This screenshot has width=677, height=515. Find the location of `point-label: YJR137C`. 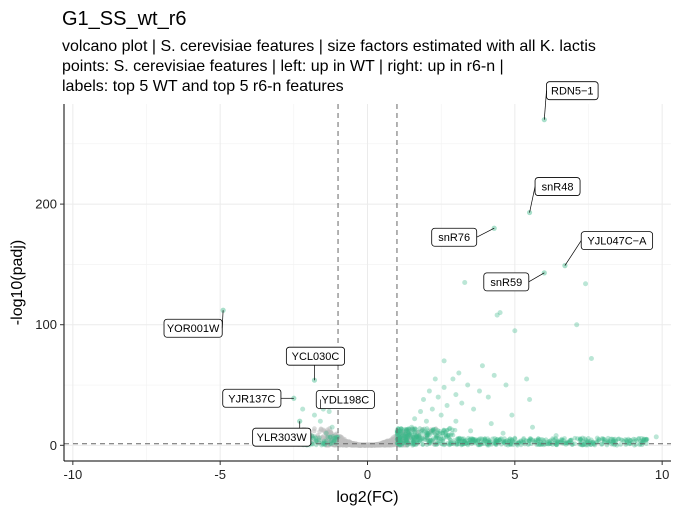

point-label: YJR137C is located at coordinates (251, 399).